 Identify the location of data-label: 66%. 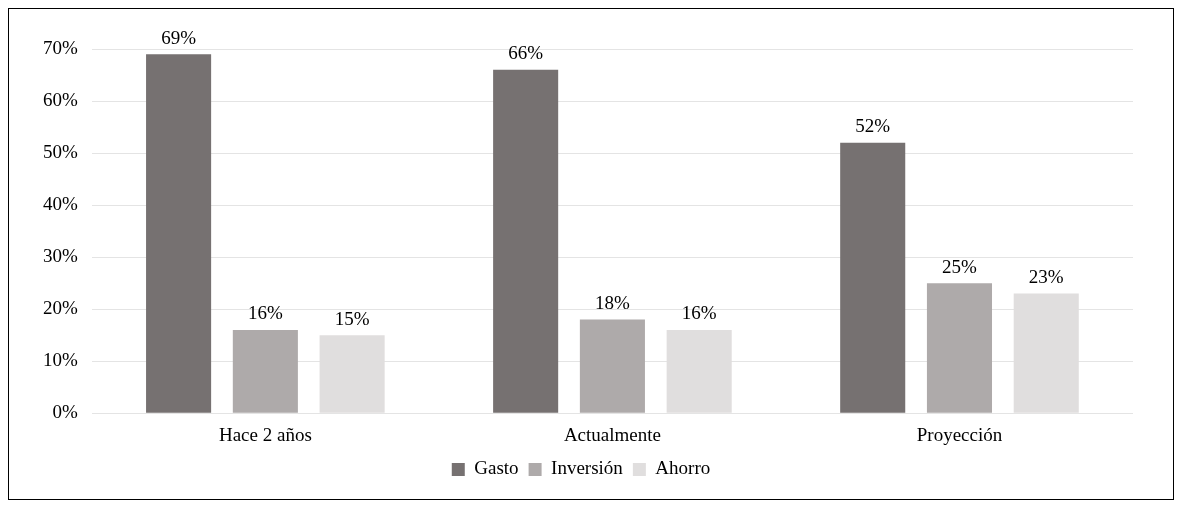
(526, 53).